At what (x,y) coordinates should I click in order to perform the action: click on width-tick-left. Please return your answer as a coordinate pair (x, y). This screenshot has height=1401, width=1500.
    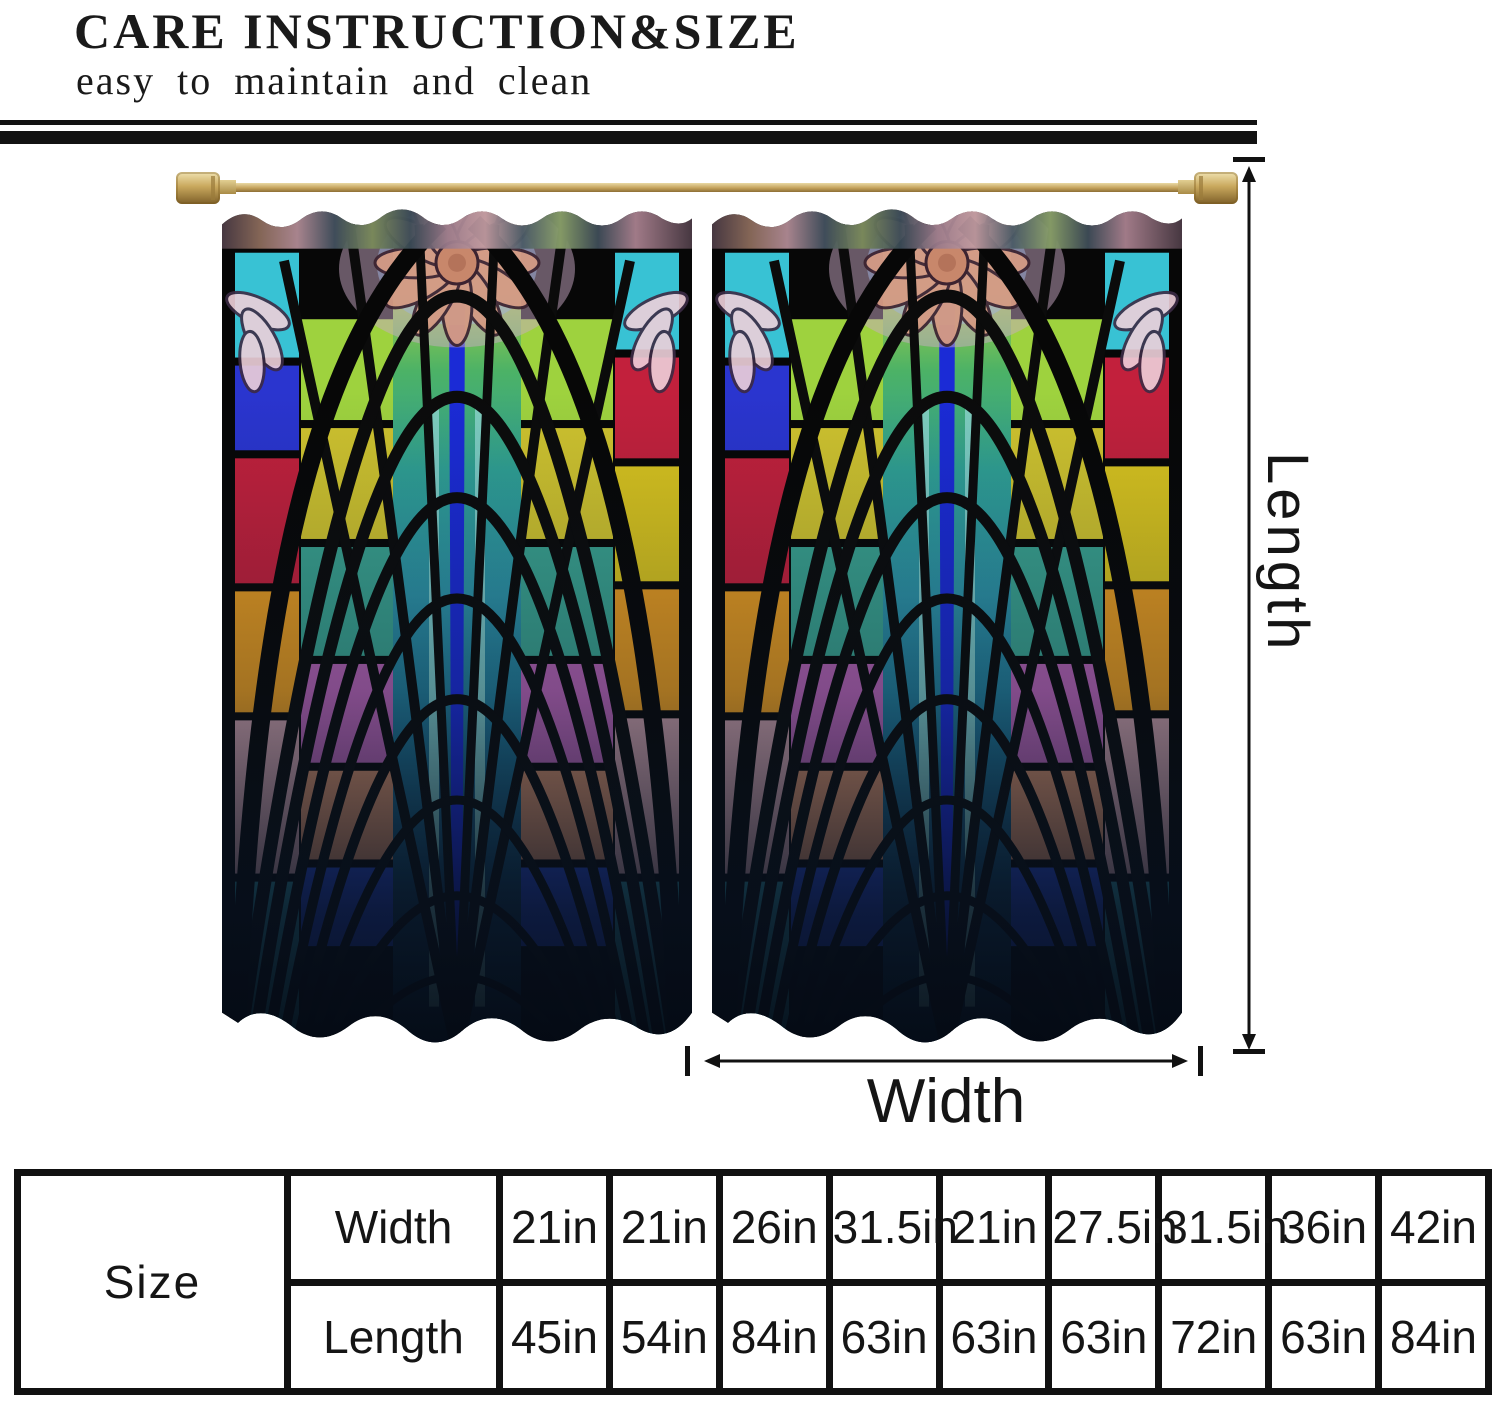
    Looking at the image, I should click on (687, 1061).